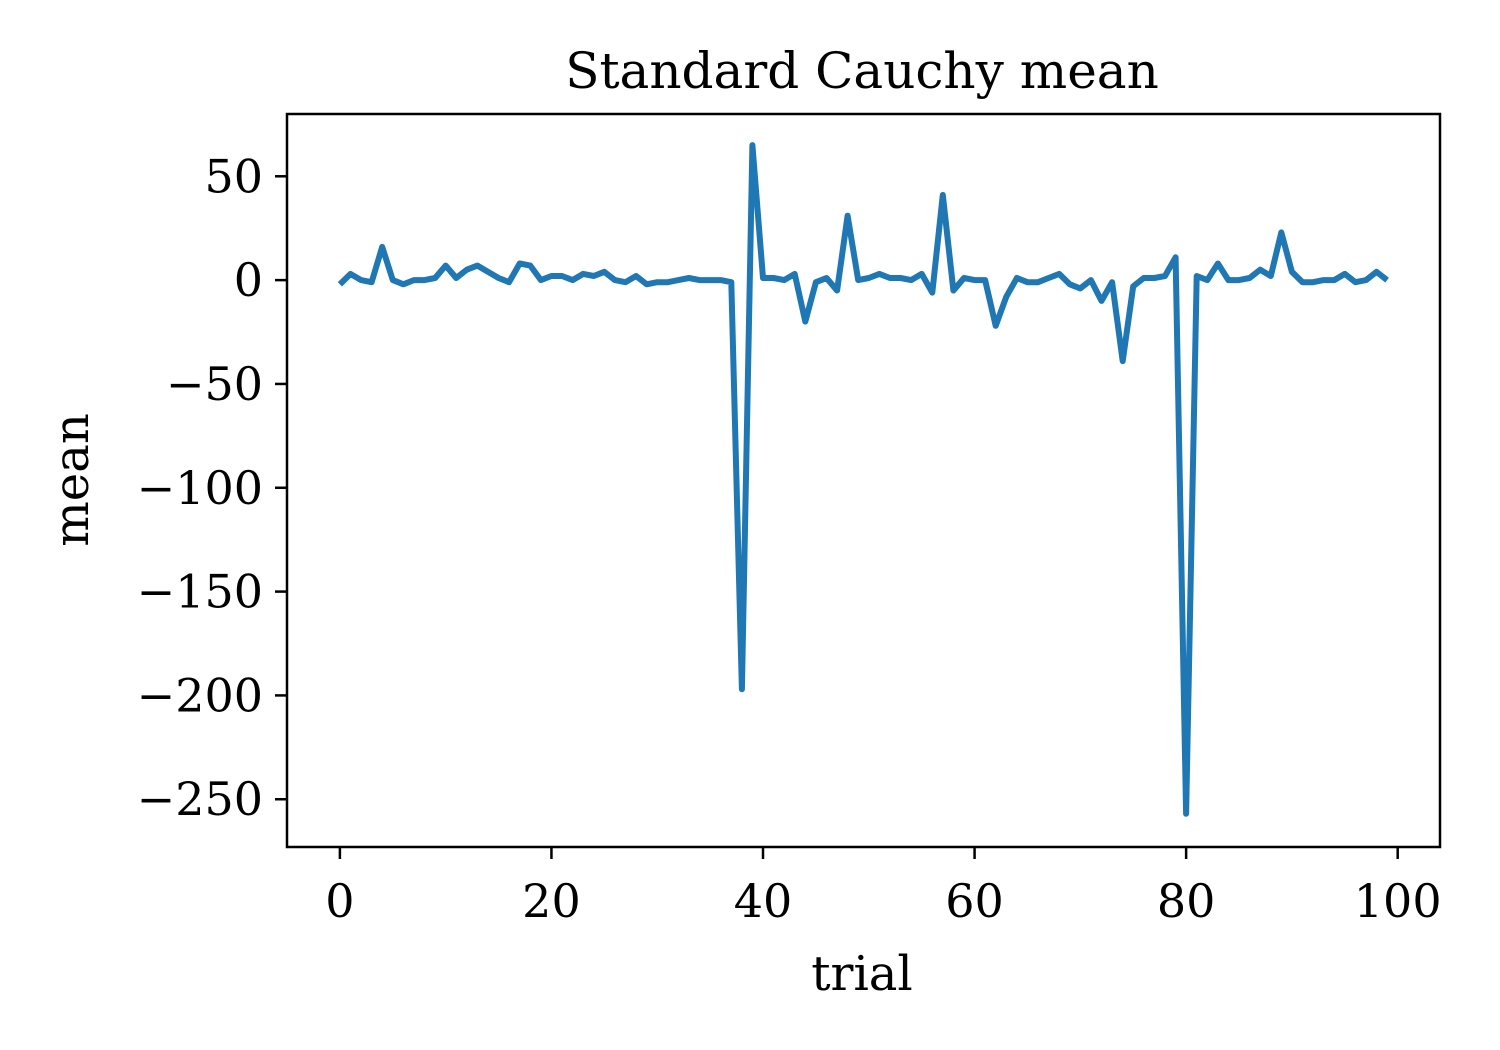 This screenshot has width=1500, height=1050. I want to click on x-tick-label: 100, so click(1398, 901).